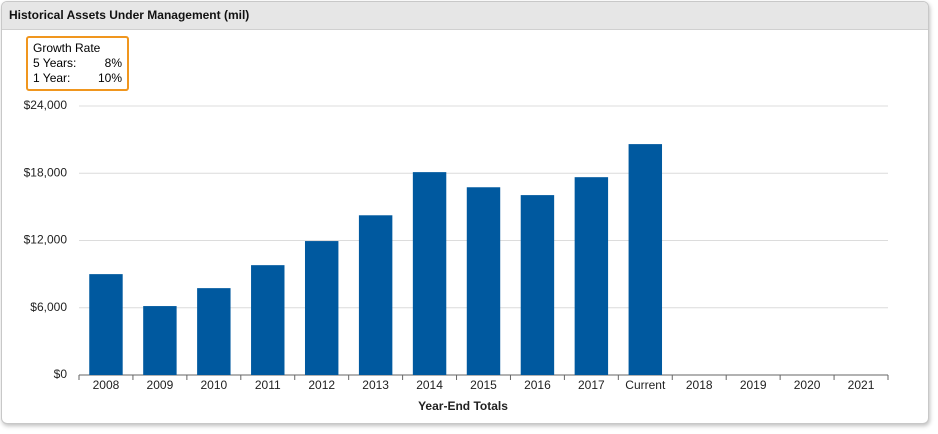 The width and height of the screenshot is (938, 434). What do you see at coordinates (213, 385) in the screenshot?
I see `x-tick-label: 2010` at bounding box center [213, 385].